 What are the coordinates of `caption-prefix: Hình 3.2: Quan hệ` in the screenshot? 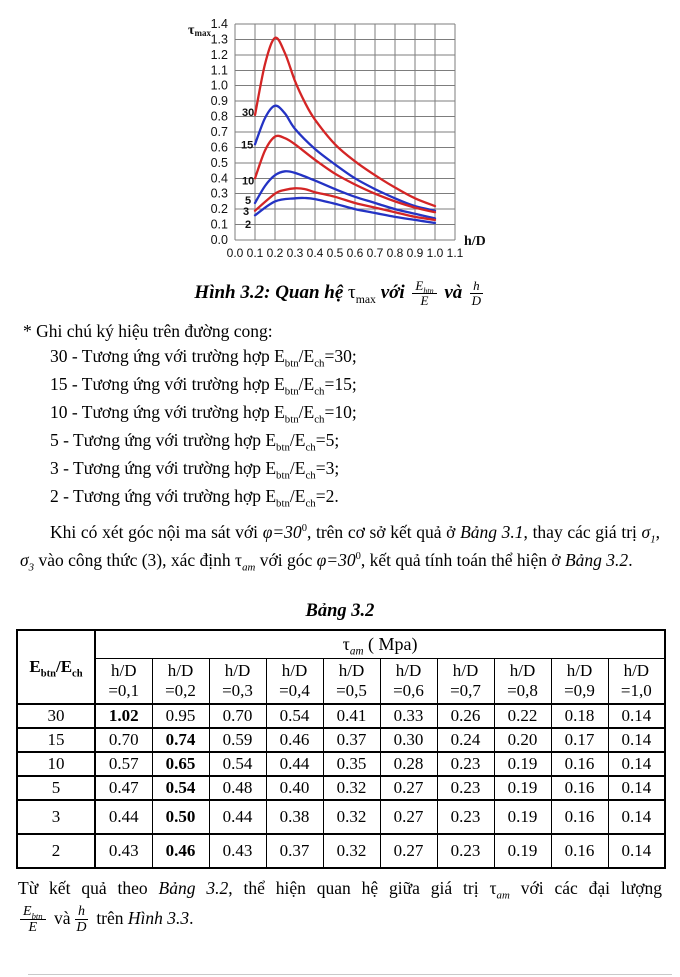 It's located at (271, 293).